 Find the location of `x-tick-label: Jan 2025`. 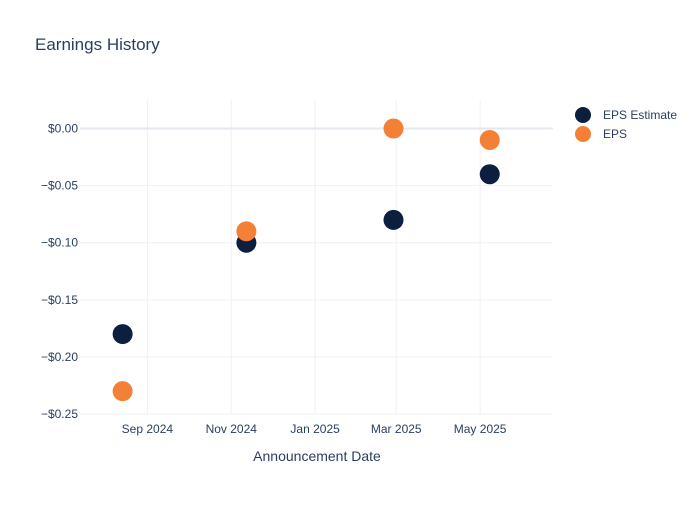

x-tick-label: Jan 2025 is located at coordinates (315, 429).